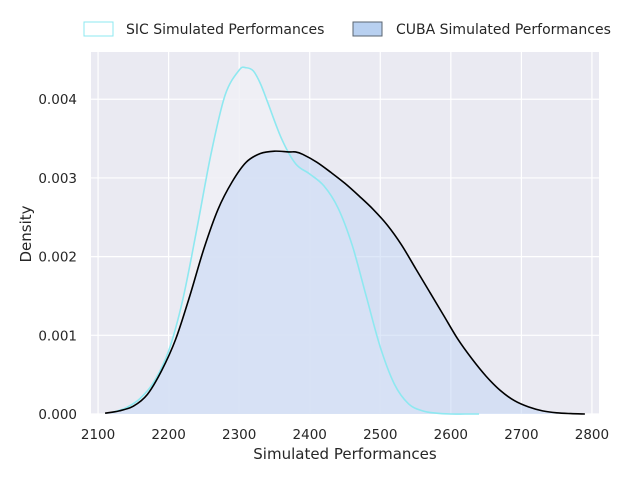 The image size is (640, 480). Describe the element at coordinates (345, 454) in the screenshot. I see `x-axis-label: Simulated Performances` at that location.